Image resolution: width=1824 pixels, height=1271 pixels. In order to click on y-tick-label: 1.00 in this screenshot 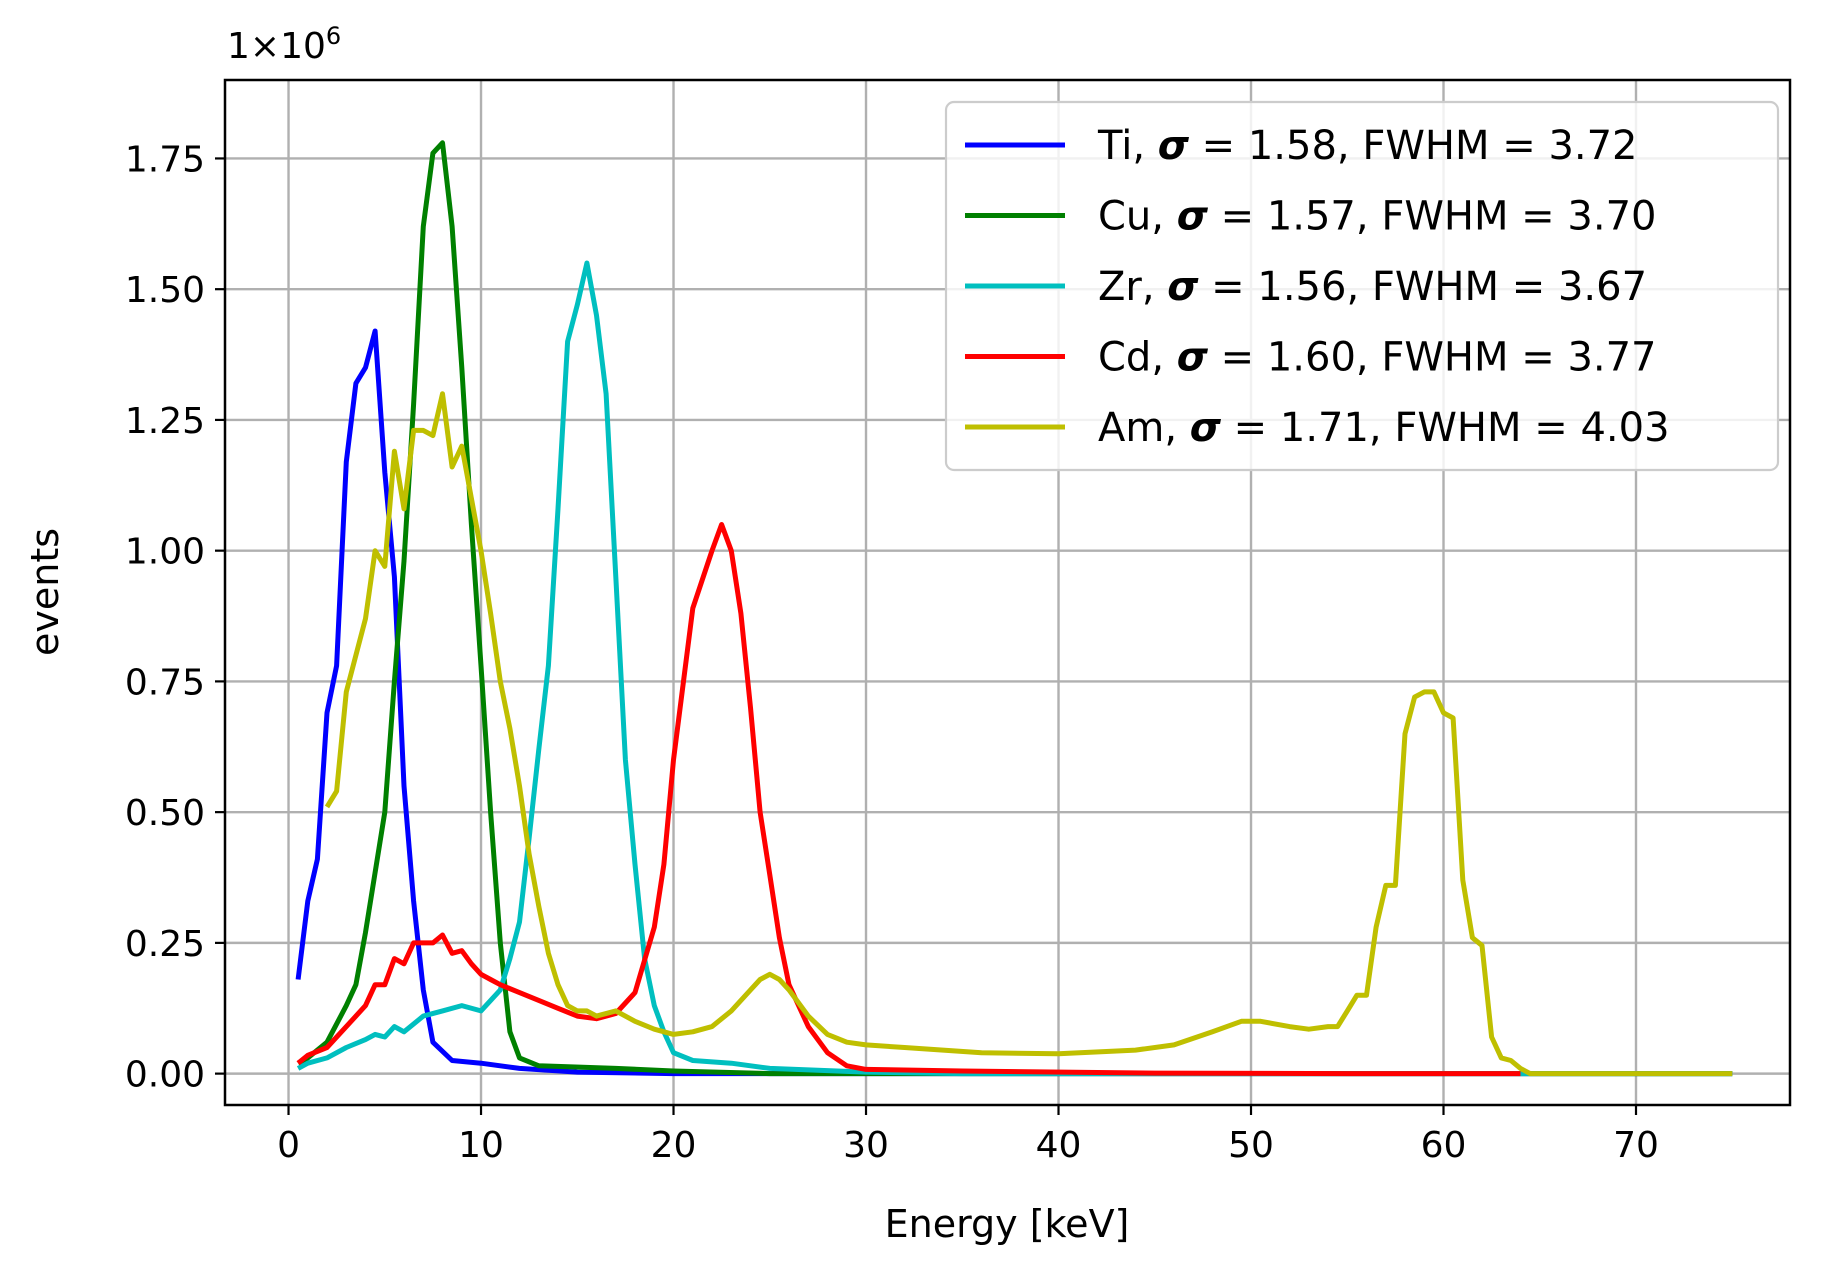, I will do `click(165, 552)`.